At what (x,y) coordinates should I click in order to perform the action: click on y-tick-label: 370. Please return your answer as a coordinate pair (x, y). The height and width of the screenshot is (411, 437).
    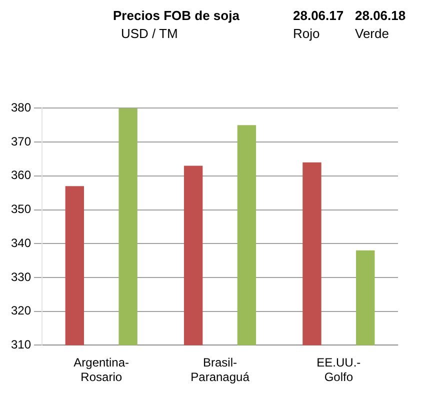
    Looking at the image, I should click on (21, 141).